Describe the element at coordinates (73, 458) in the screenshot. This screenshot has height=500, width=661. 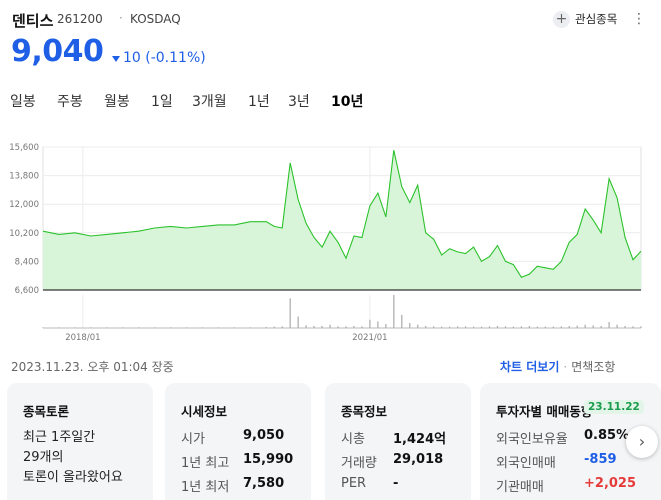
I see `discussion-summary: 최근 1주일간 29개의 토론이 올라왔어요` at that location.